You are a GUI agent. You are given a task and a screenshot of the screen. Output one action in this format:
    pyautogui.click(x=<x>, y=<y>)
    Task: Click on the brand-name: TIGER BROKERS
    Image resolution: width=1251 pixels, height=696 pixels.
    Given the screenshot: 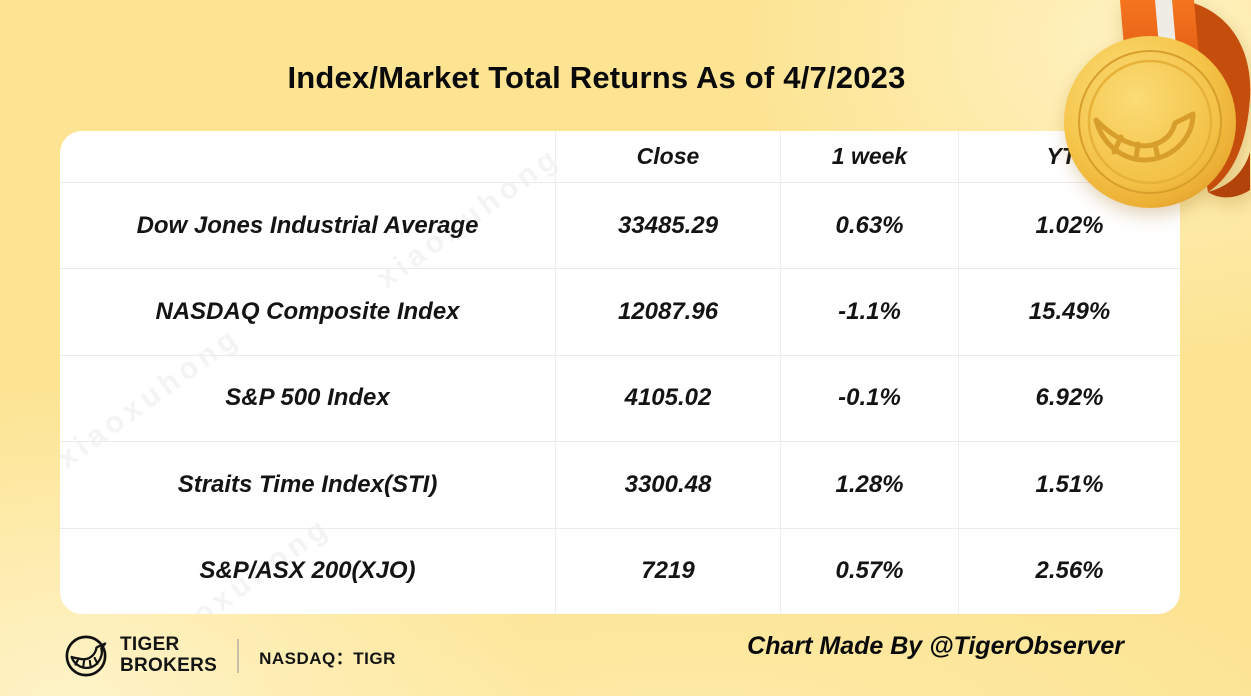 What is the action you would take?
    pyautogui.click(x=169, y=655)
    